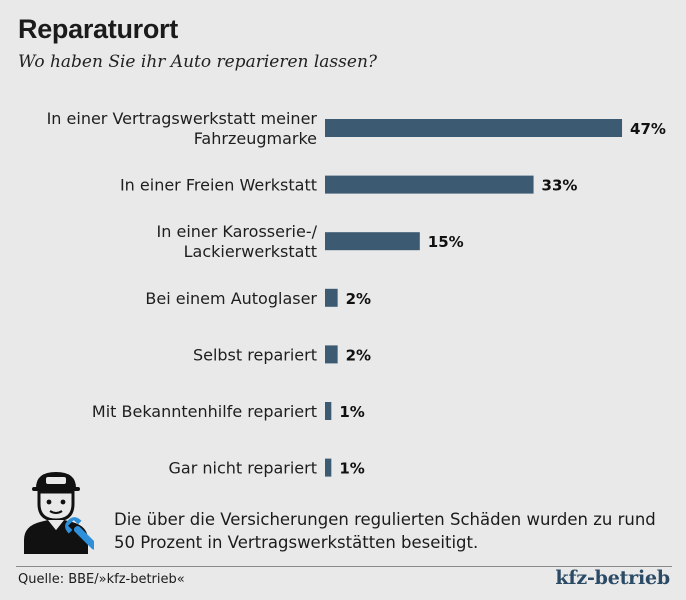 The image size is (686, 600). What do you see at coordinates (59, 513) in the screenshot?
I see `mechanic-with-wrench-icon` at bounding box center [59, 513].